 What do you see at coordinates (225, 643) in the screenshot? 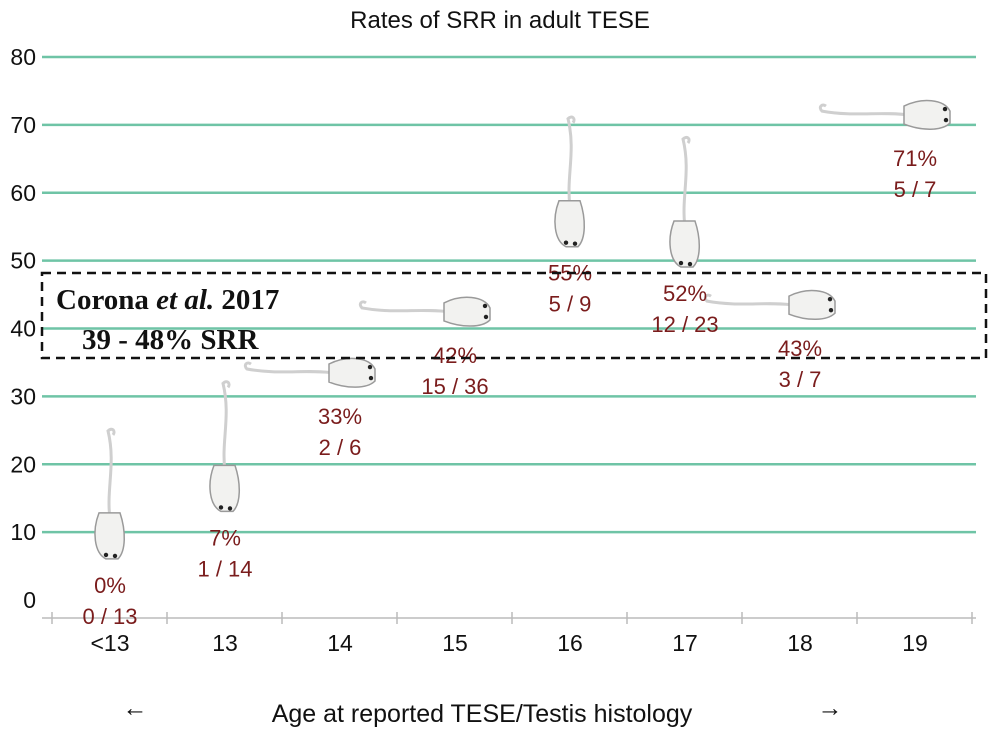
I see `x-tick-label: 13` at bounding box center [225, 643].